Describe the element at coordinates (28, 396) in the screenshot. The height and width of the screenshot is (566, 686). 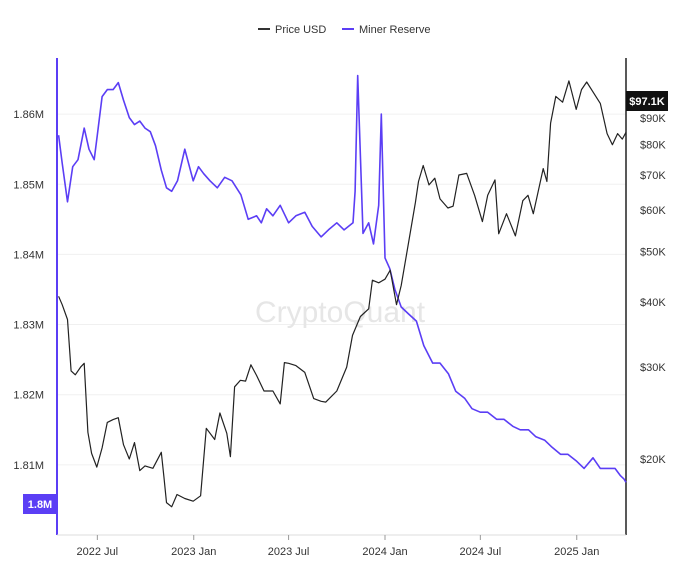
I see `left-tick-label: 1.82M` at that location.